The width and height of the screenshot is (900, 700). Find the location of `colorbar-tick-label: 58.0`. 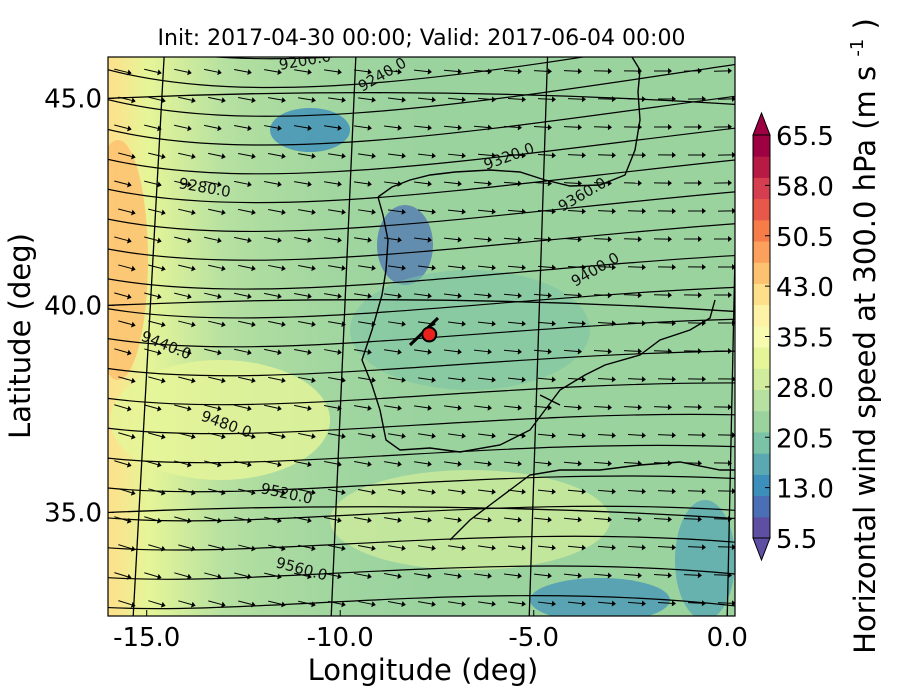

colorbar-tick-label: 58.0 is located at coordinates (805, 187).